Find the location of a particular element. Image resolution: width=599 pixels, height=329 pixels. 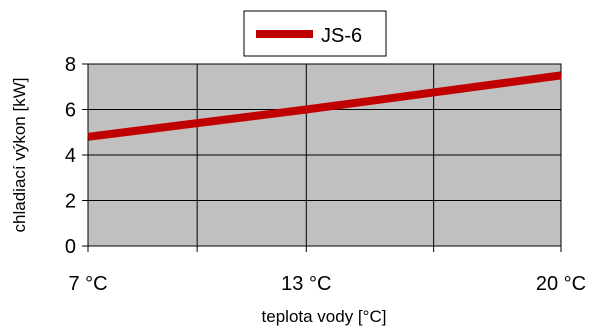

y-tick-labels: 0 2 4 6 8 is located at coordinates (70, 156).